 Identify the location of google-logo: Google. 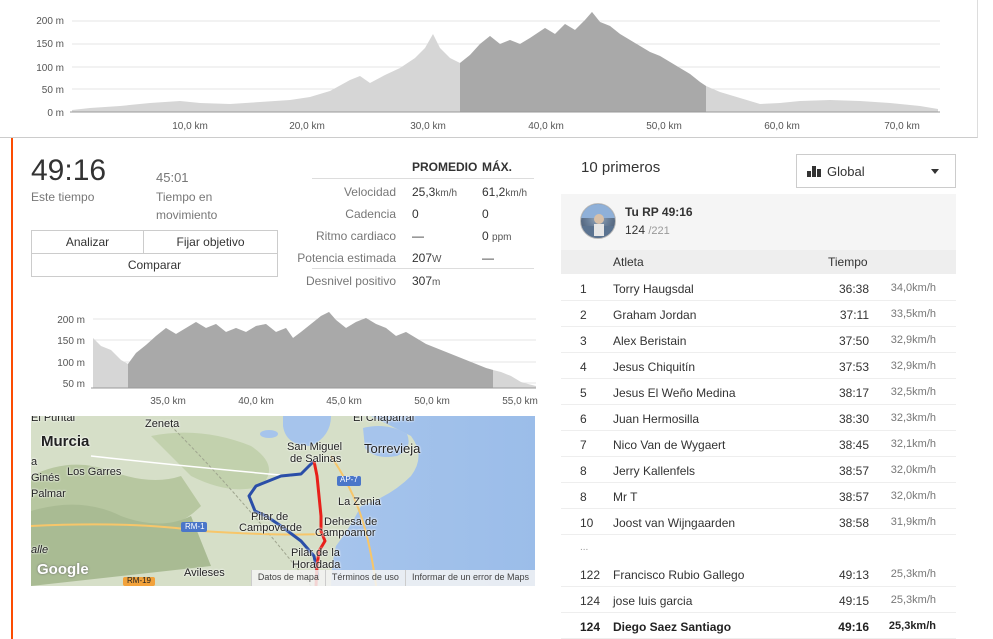
(63, 569).